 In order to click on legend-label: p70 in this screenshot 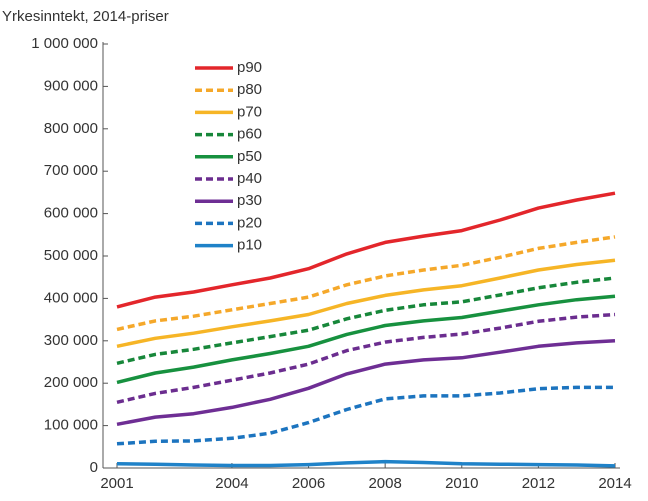, I will do `click(249, 111)`.